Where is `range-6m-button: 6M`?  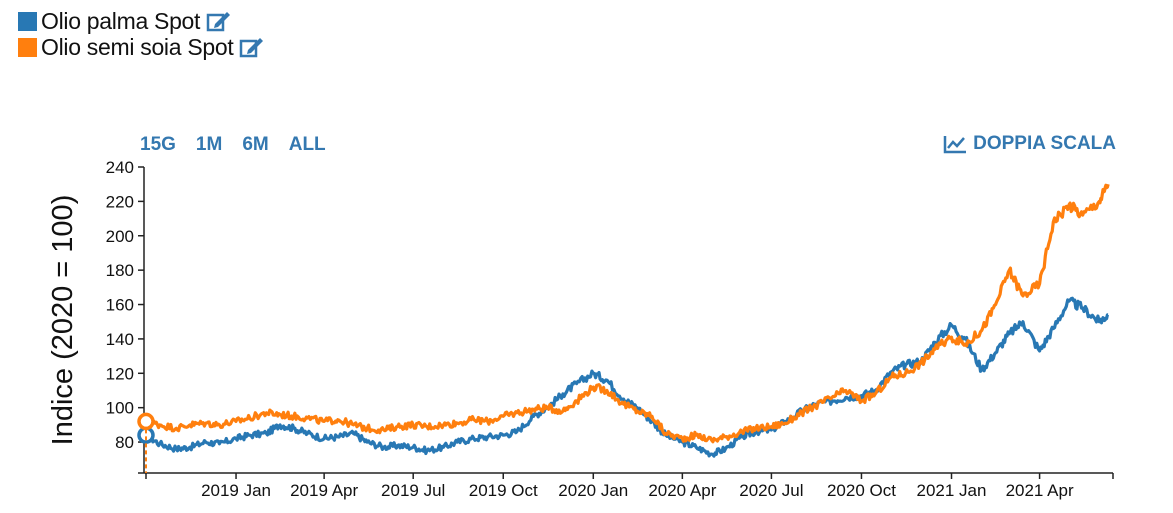
range-6m-button: 6M is located at coordinates (255, 144).